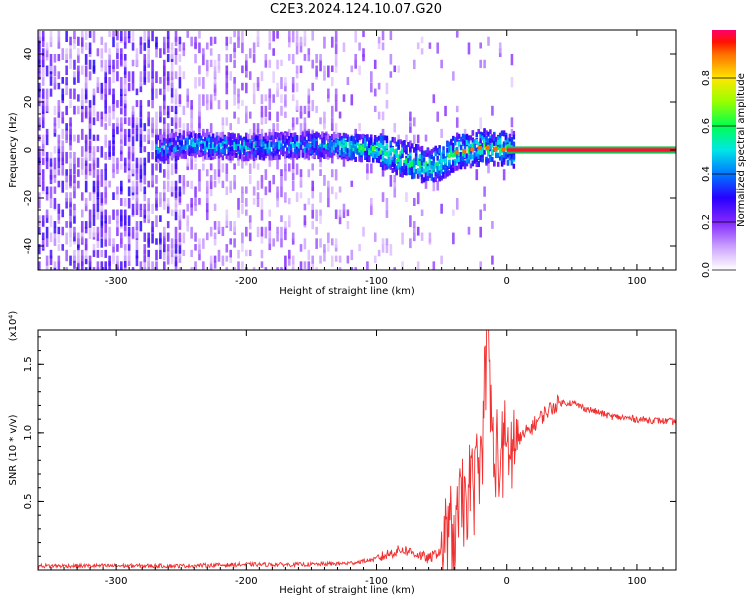 The image size is (750, 600). What do you see at coordinates (13, 150) in the screenshot?
I see `y-axis-label: Frequency (Hz)` at bounding box center [13, 150].